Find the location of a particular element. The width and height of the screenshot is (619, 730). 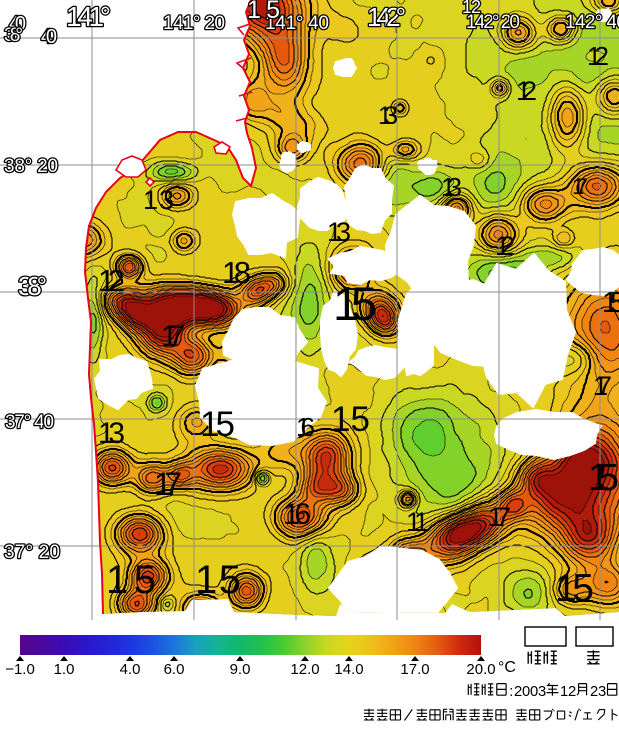

svg-text: 141° is located at coordinates (88, 16).